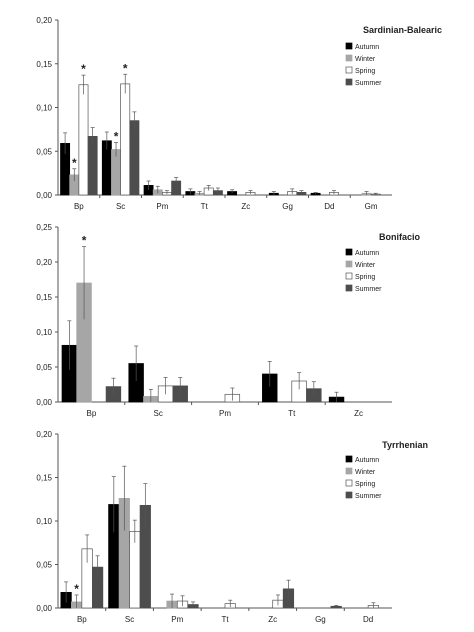  I want to click on chart-title: Bonifacio, so click(400, 237).